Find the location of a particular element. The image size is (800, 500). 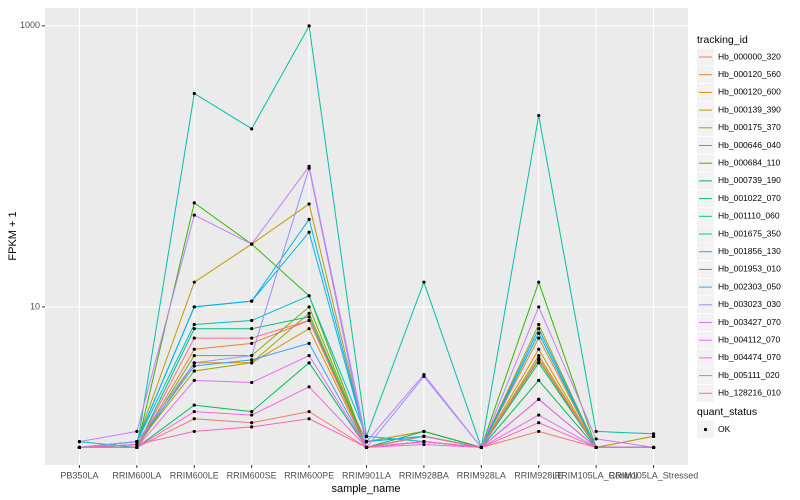

legend-label: Hb_001675_350 is located at coordinates (749, 233).